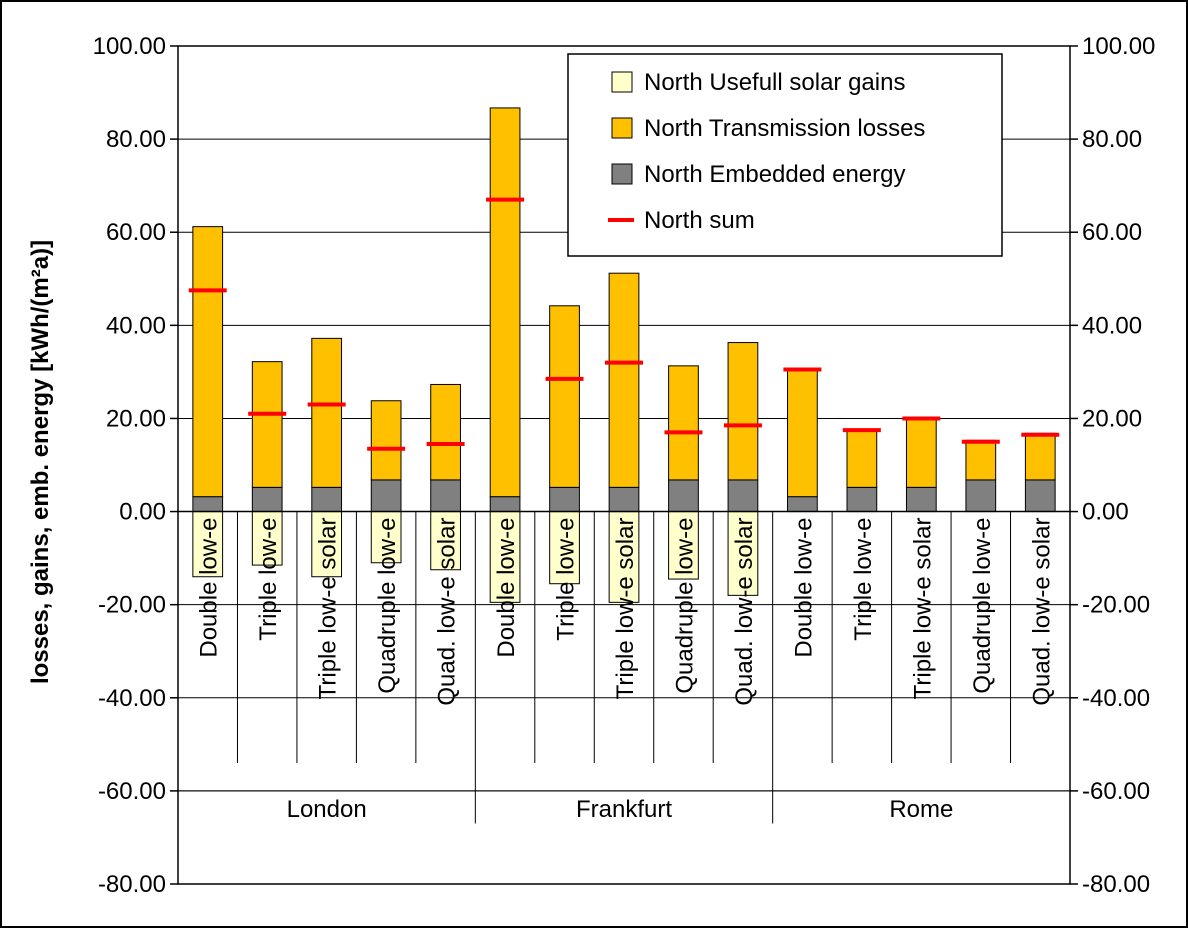 The image size is (1188, 928). Describe the element at coordinates (1118, 46) in the screenshot. I see `y-tick-label-right: 100.00` at that location.